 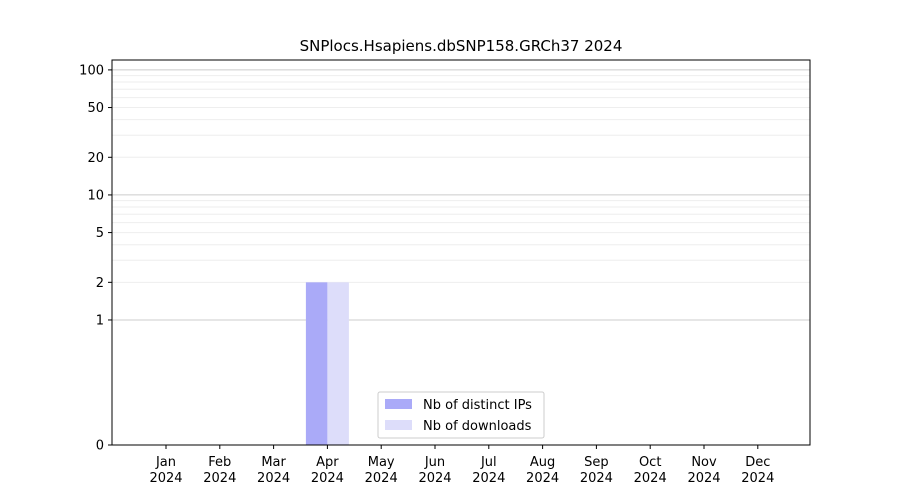 I want to click on legend-box, so click(x=461, y=415).